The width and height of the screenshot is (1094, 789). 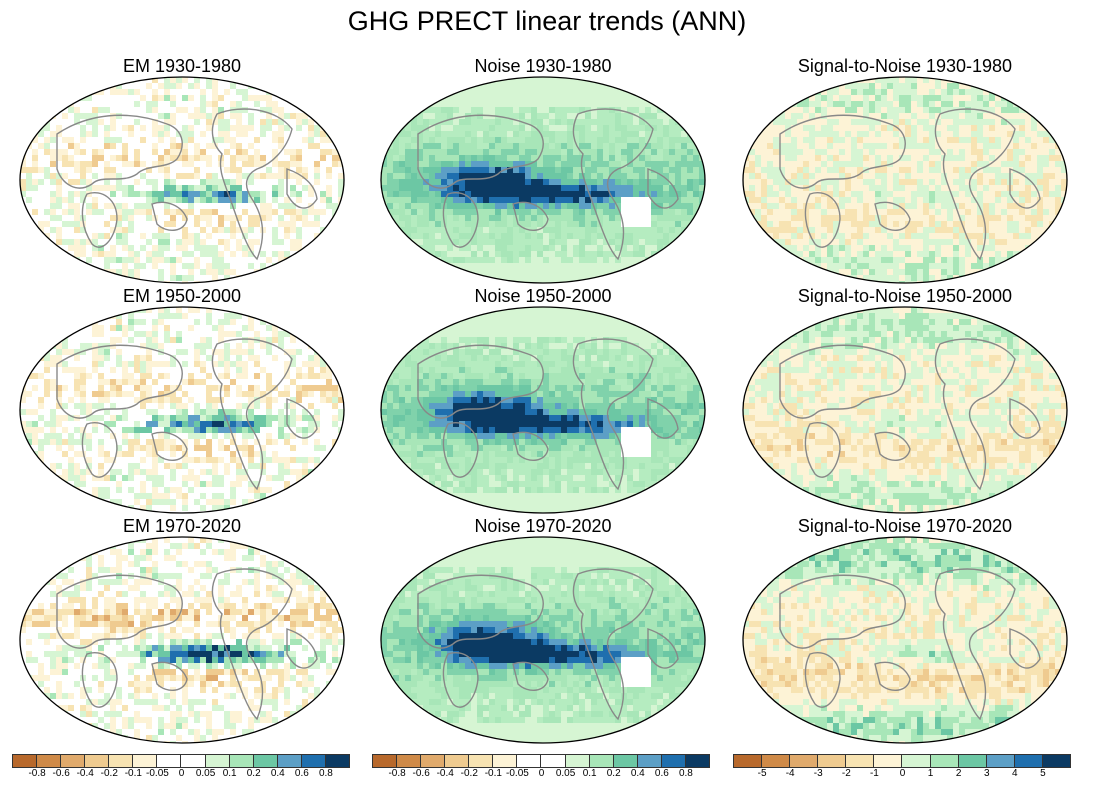 What do you see at coordinates (543, 296) in the screenshot?
I see `panel-title: Noise 1950-2000` at bounding box center [543, 296].